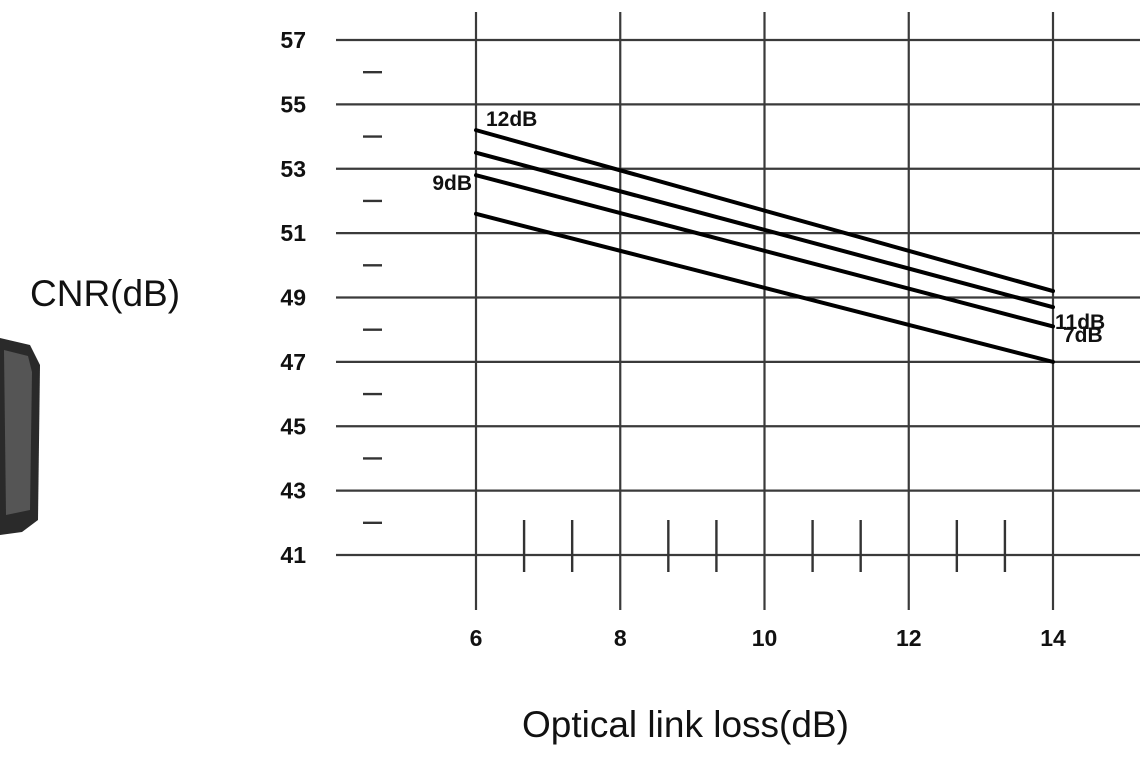 This screenshot has width=1140, height=759. What do you see at coordinates (764, 287) in the screenshot?
I see `series-line-7dB` at bounding box center [764, 287].